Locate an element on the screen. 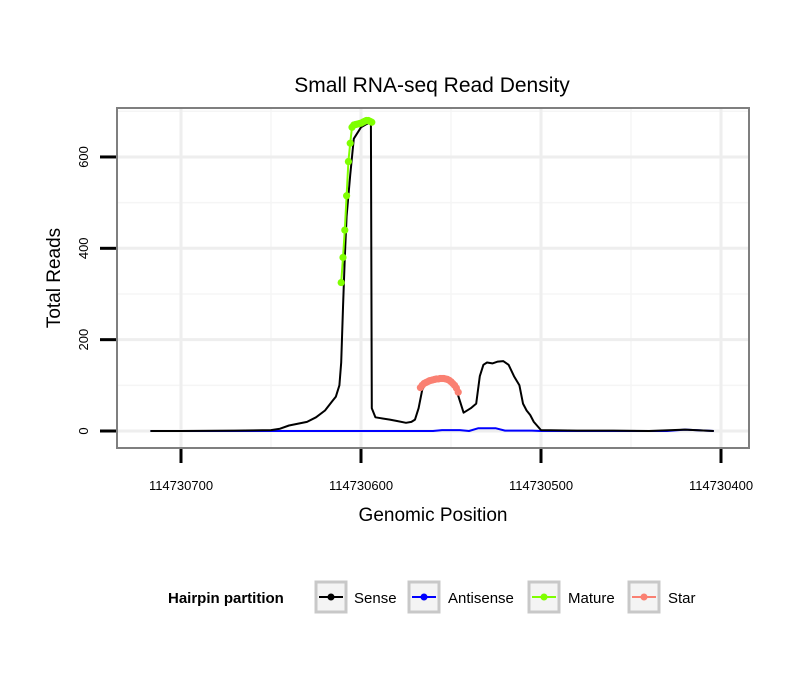  legend-label-sense: Sense is located at coordinates (375, 598).